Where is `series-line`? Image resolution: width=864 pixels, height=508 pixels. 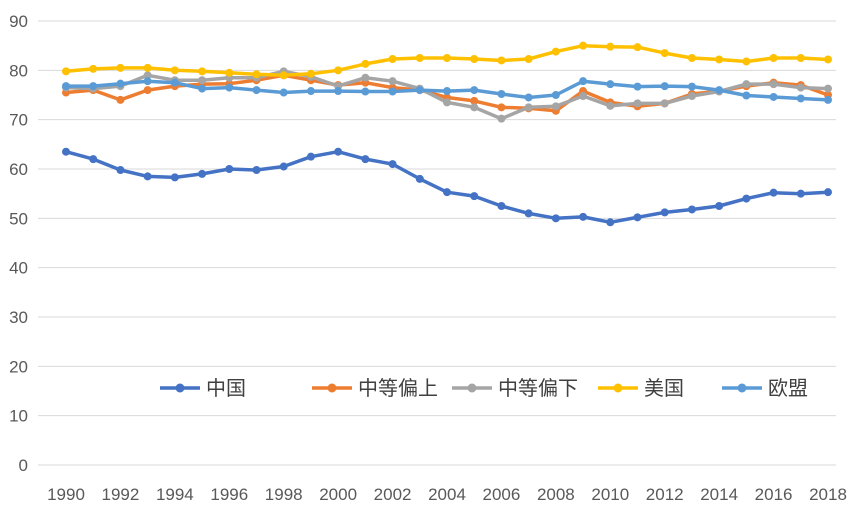 series-line is located at coordinates (447, 187).